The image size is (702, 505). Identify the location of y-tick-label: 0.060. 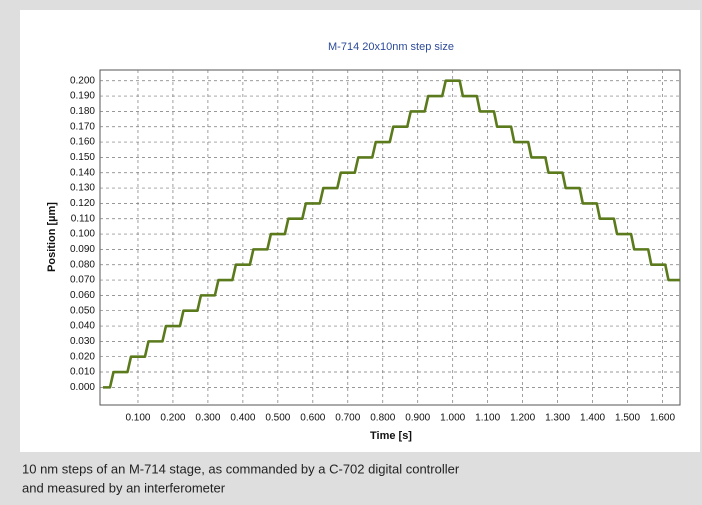
(82, 295).